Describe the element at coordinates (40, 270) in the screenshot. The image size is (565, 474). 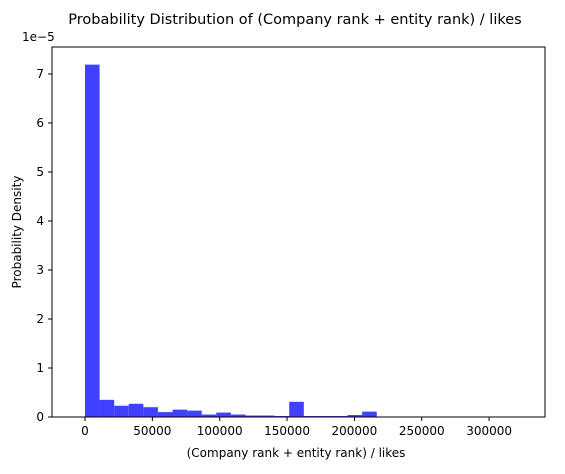
I see `y-tick-label: 3` at that location.